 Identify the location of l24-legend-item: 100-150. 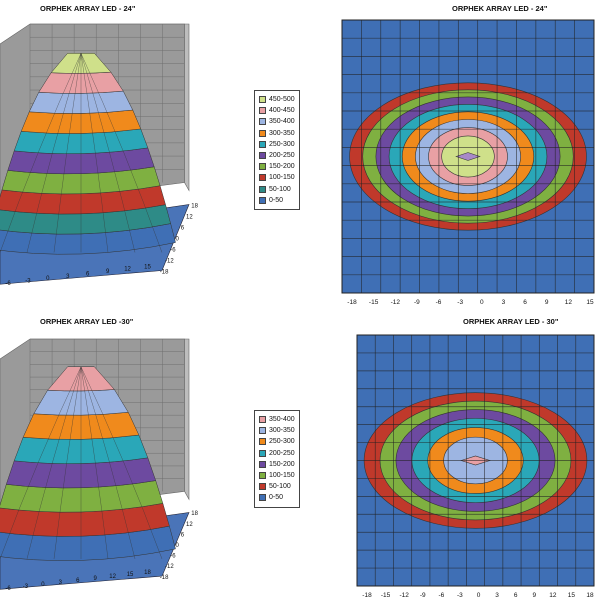
(277, 177).